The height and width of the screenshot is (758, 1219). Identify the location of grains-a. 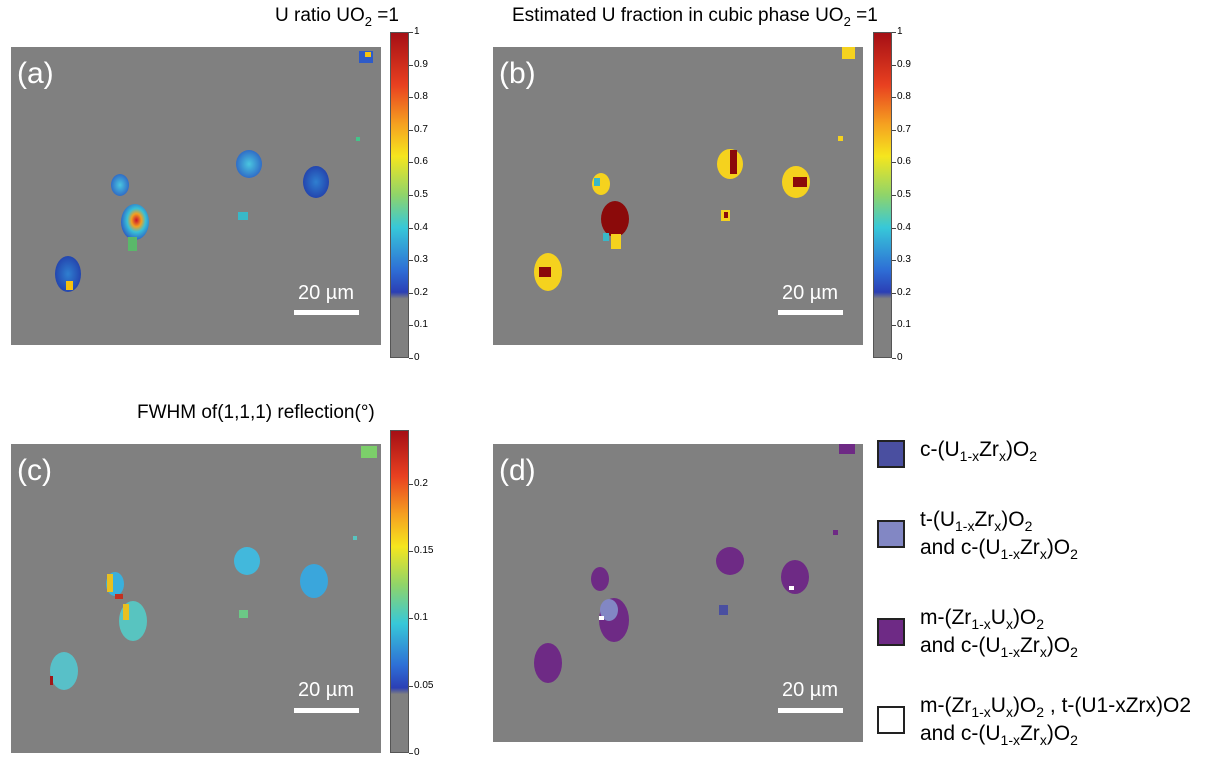
(214, 171).